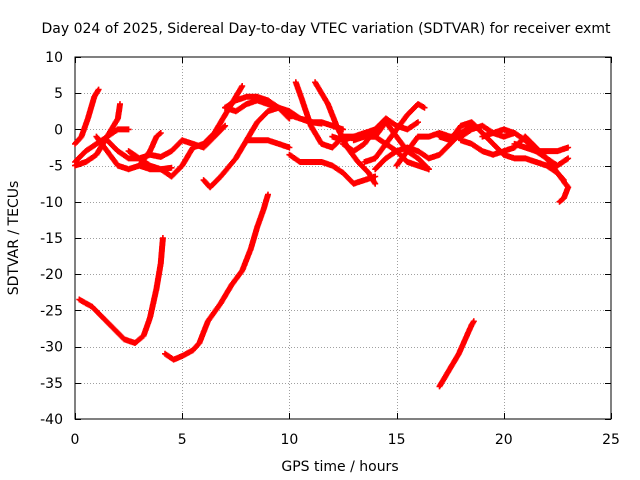  I want to click on x-axis-tick-labels: 0 5 10 15 20 25, so click(345, 440).